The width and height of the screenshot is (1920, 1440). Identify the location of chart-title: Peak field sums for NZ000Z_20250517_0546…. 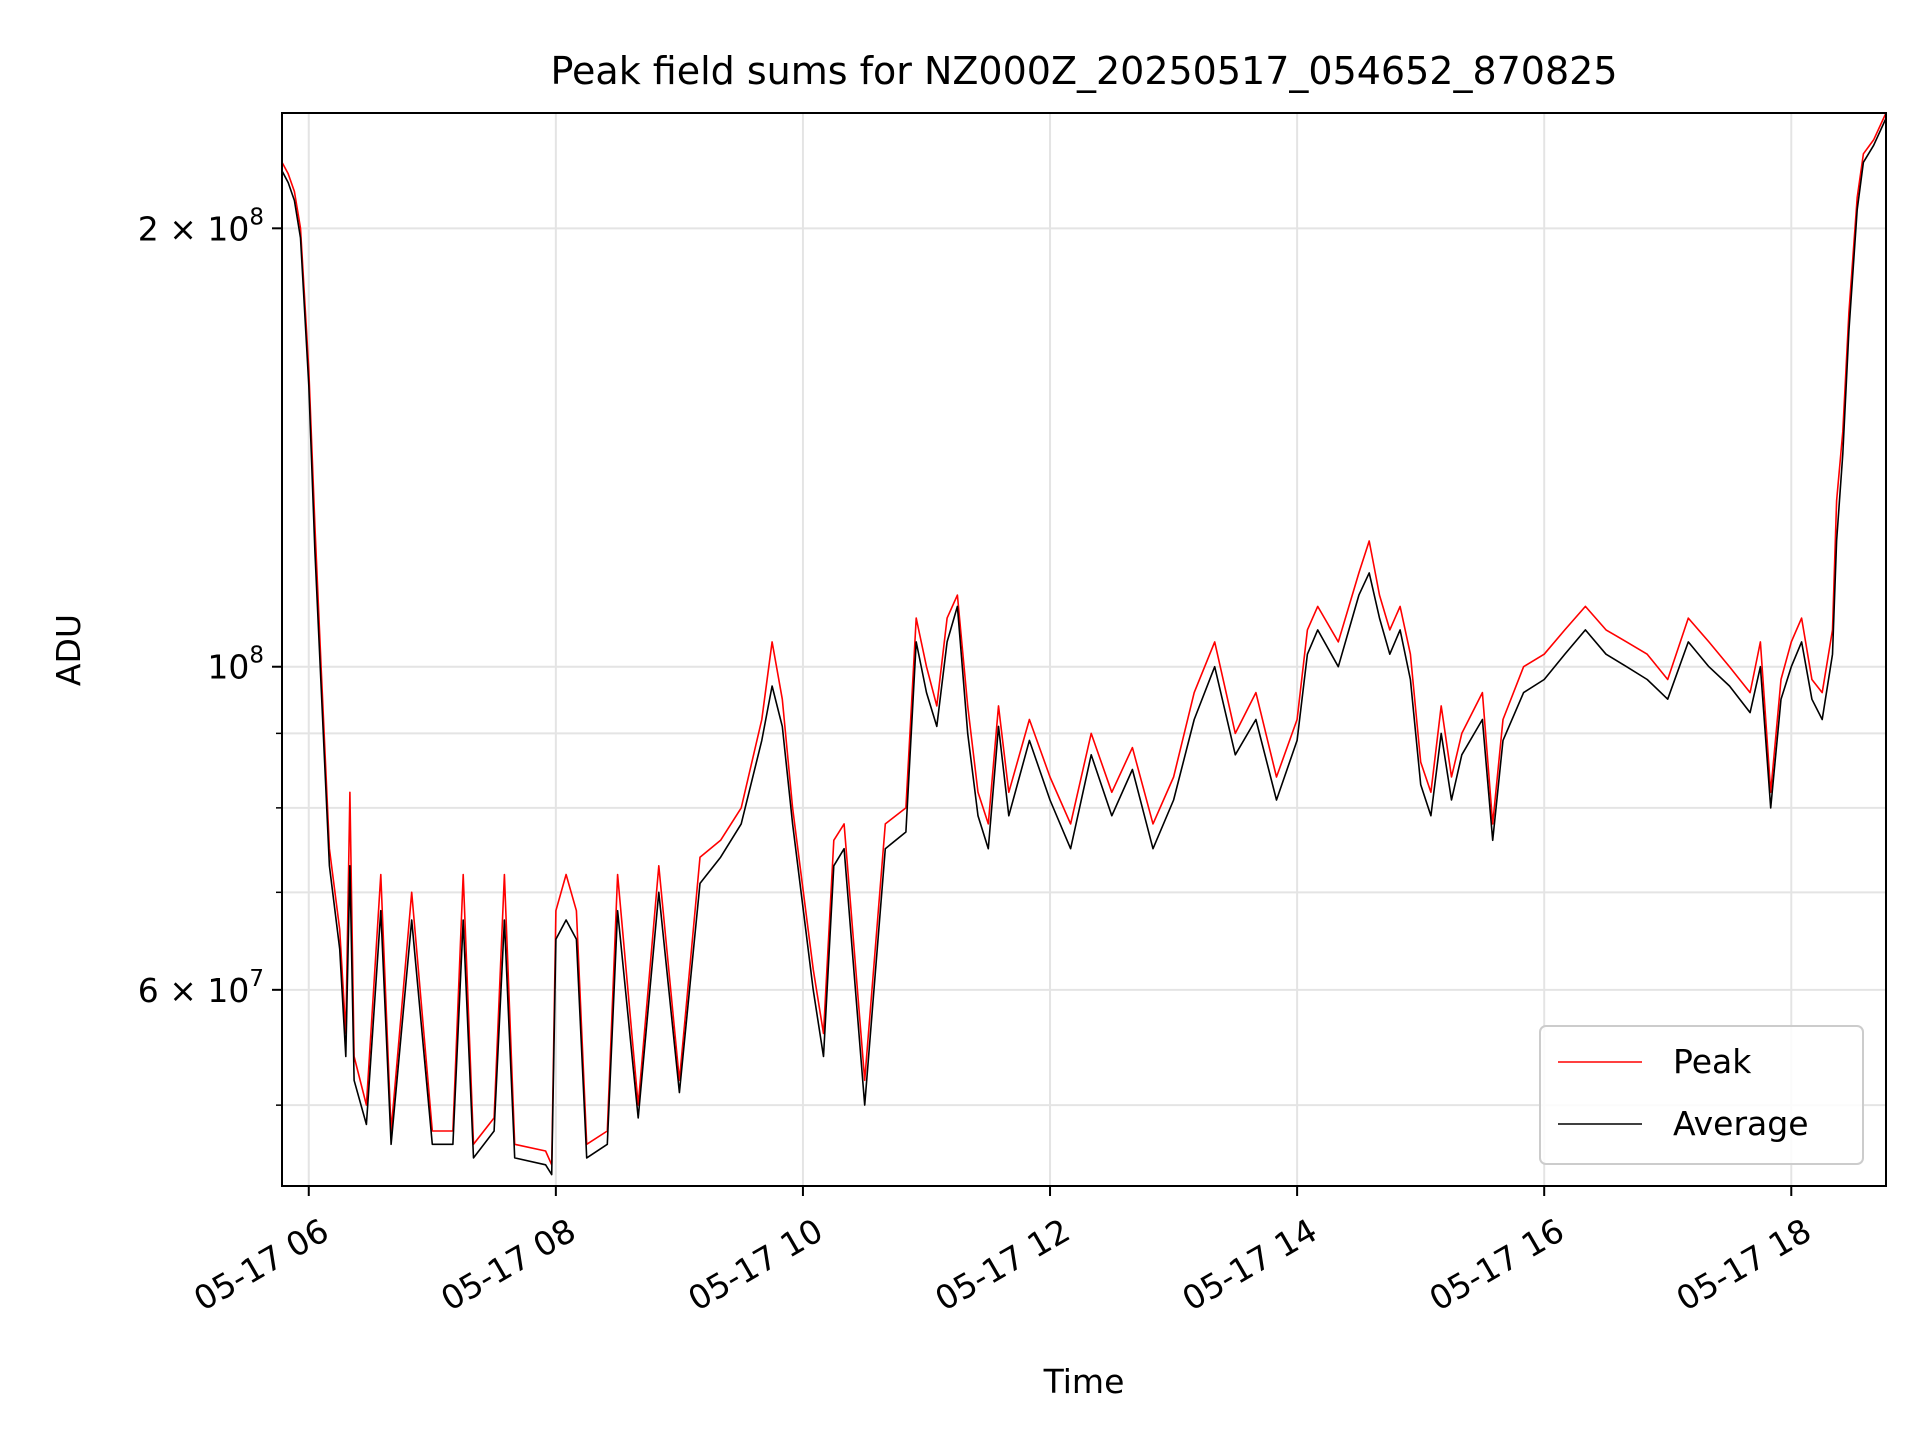
(1083, 71).